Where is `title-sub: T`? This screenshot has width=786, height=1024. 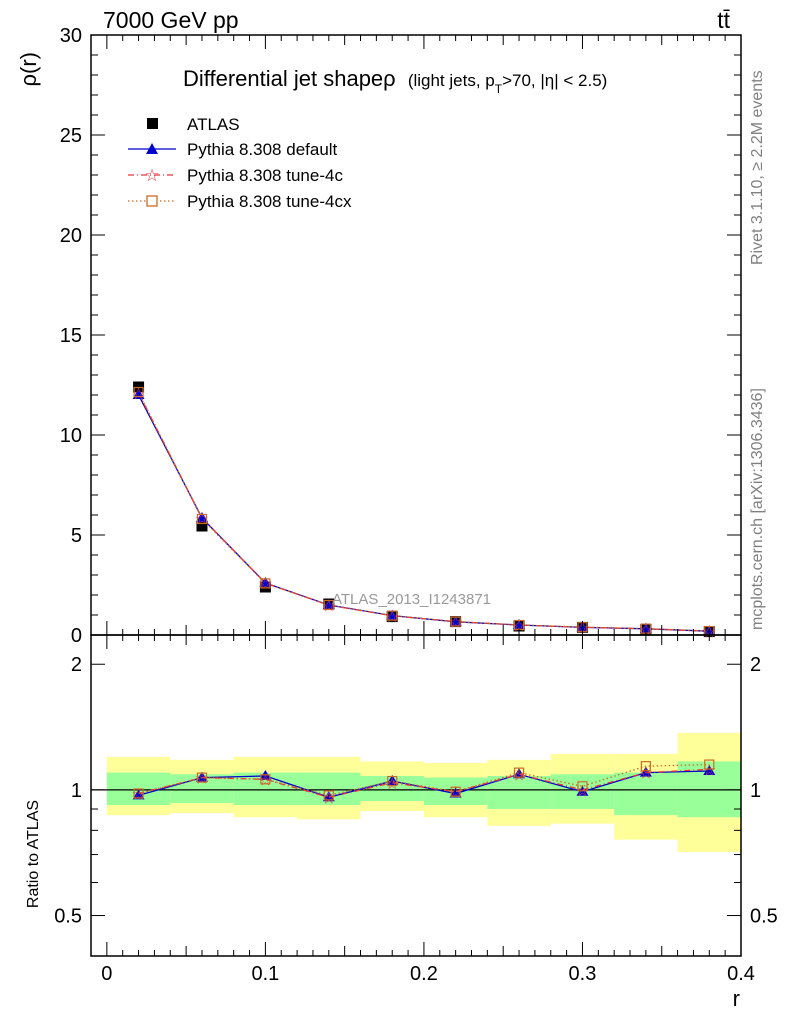 title-sub: T is located at coordinates (499, 89).